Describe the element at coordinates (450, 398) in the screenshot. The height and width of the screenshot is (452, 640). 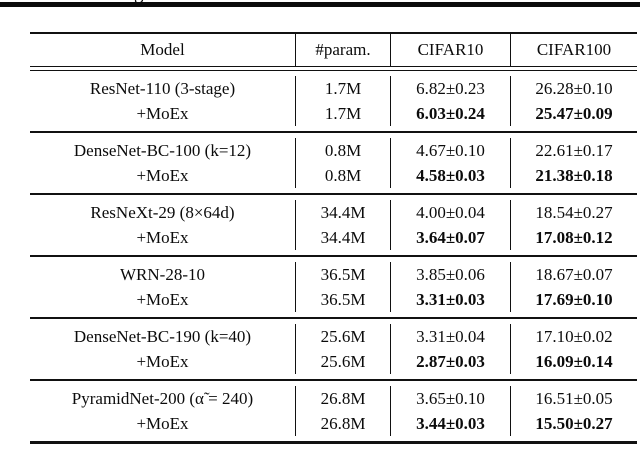
I see `cifar10-cell: 3.65±0.10` at that location.